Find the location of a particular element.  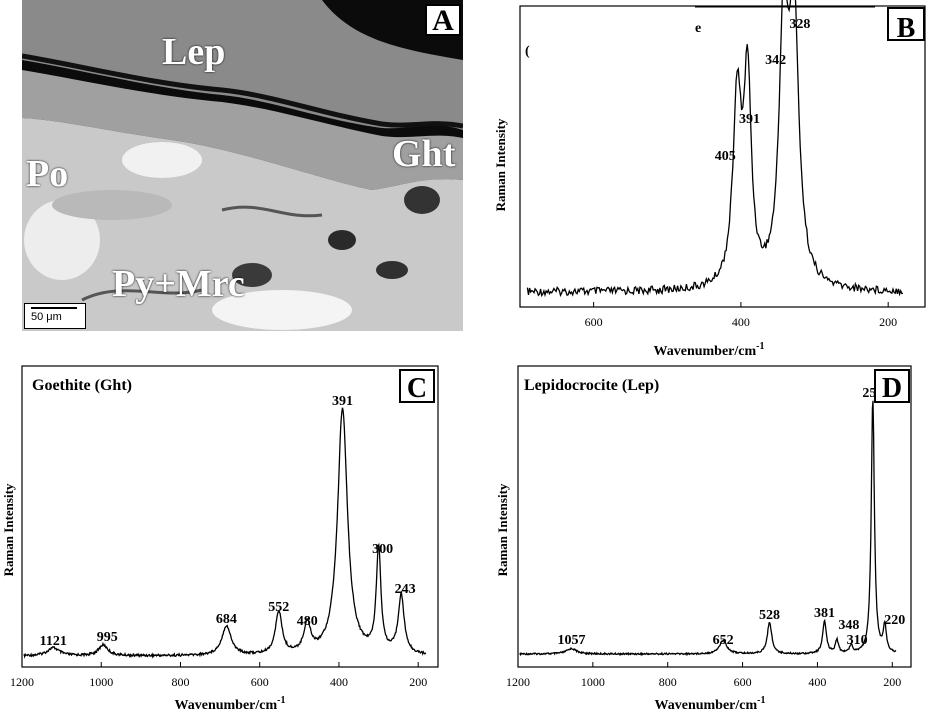

chart-d-ticks: 1200 1000 800 600 400 200 is located at coordinates (703, 675).